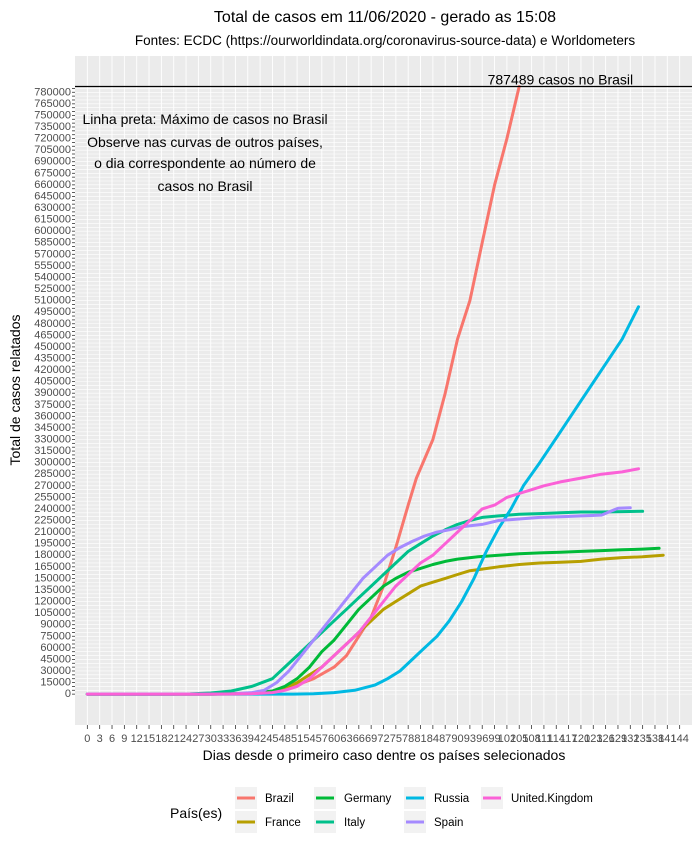 This screenshot has height=855, width=700. Describe the element at coordinates (198, 739) in the screenshot. I see `x-tick-label: 27` at that location.